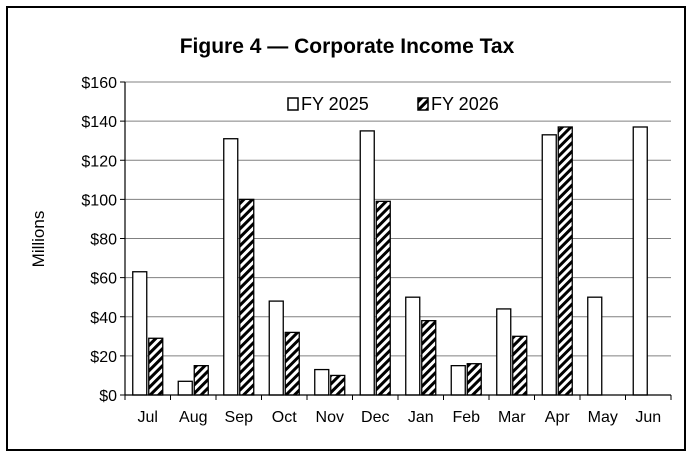 This screenshot has height=458, width=694. Describe the element at coordinates (330, 417) in the screenshot. I see `x-tick-label: Nov` at that location.